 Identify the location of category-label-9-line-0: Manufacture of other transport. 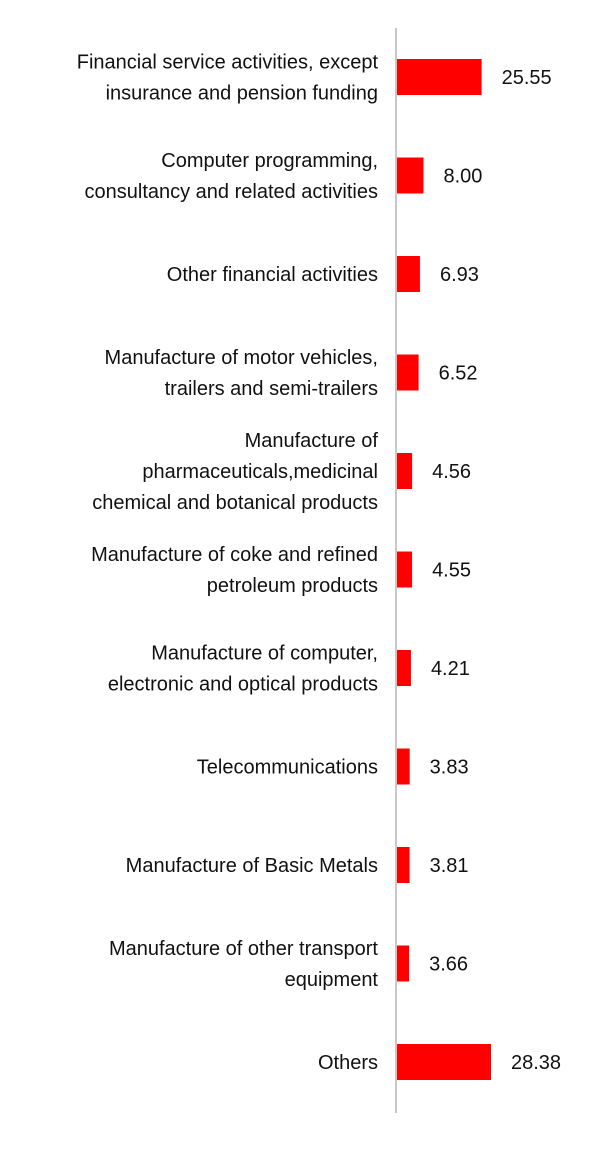
(243, 949).